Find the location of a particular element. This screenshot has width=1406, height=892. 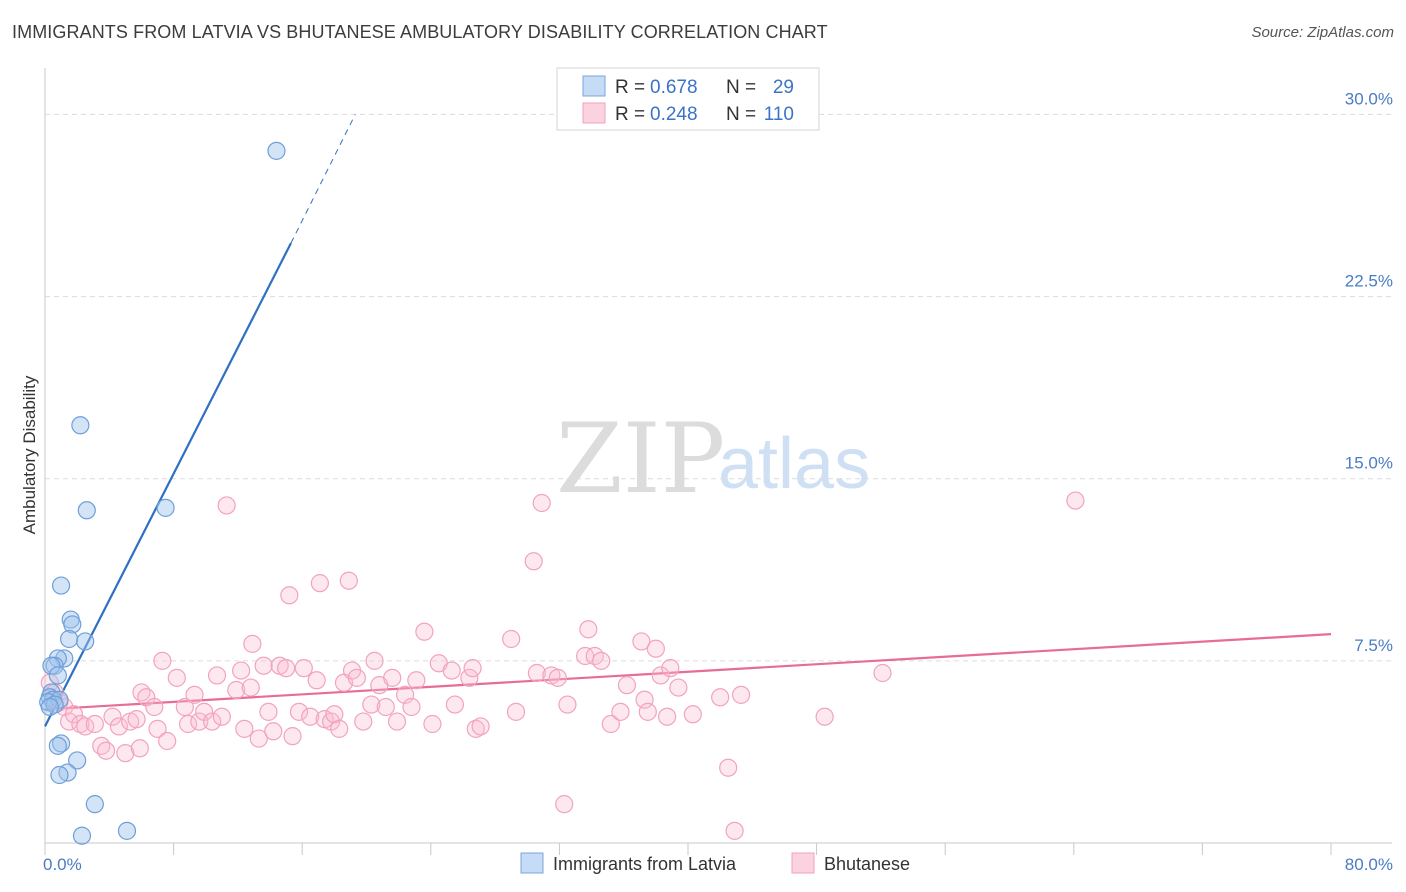

series-legend: Immigrants from Latvia Bhutanese is located at coordinates (715, 863).